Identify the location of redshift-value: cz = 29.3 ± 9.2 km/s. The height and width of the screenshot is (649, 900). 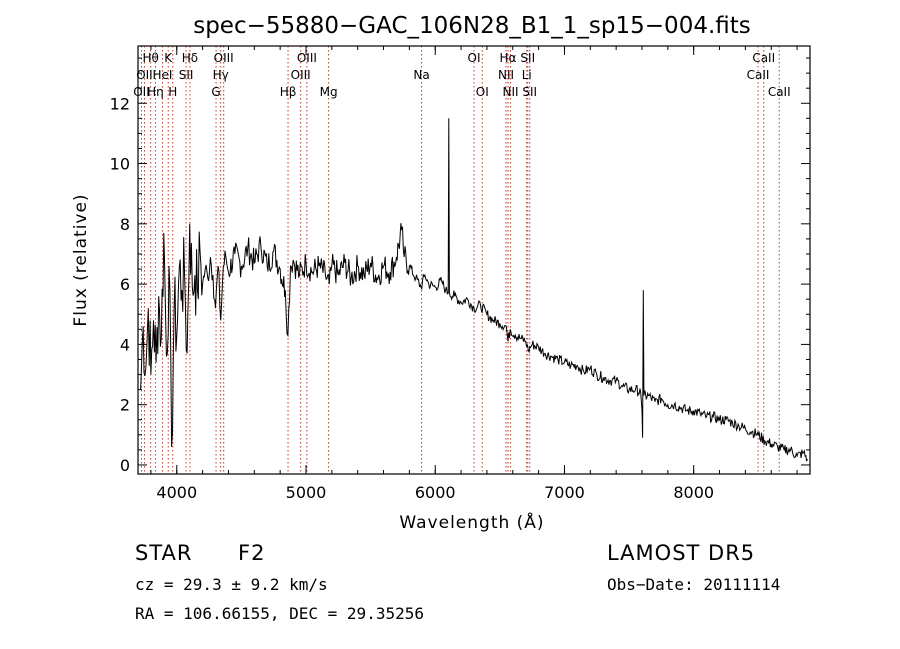
(231, 584).